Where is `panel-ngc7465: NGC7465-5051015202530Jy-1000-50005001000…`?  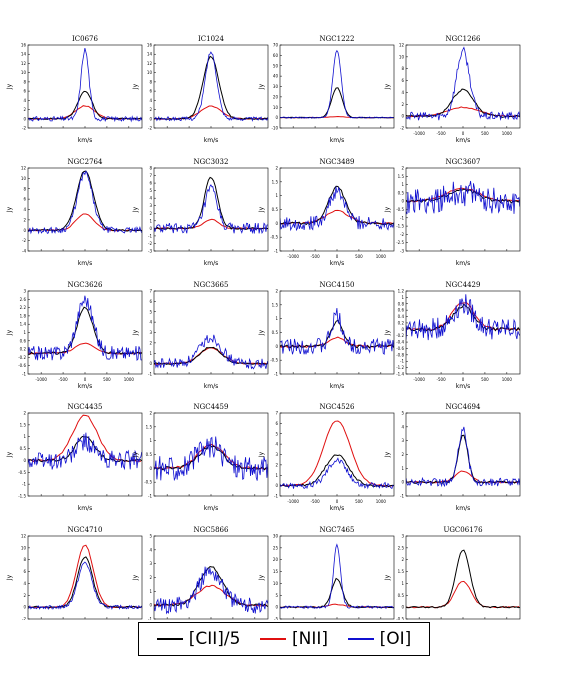 panel-ngc7465: NGC7465-5051015202530Jy-1000-50005001000… is located at coordinates (326, 573).